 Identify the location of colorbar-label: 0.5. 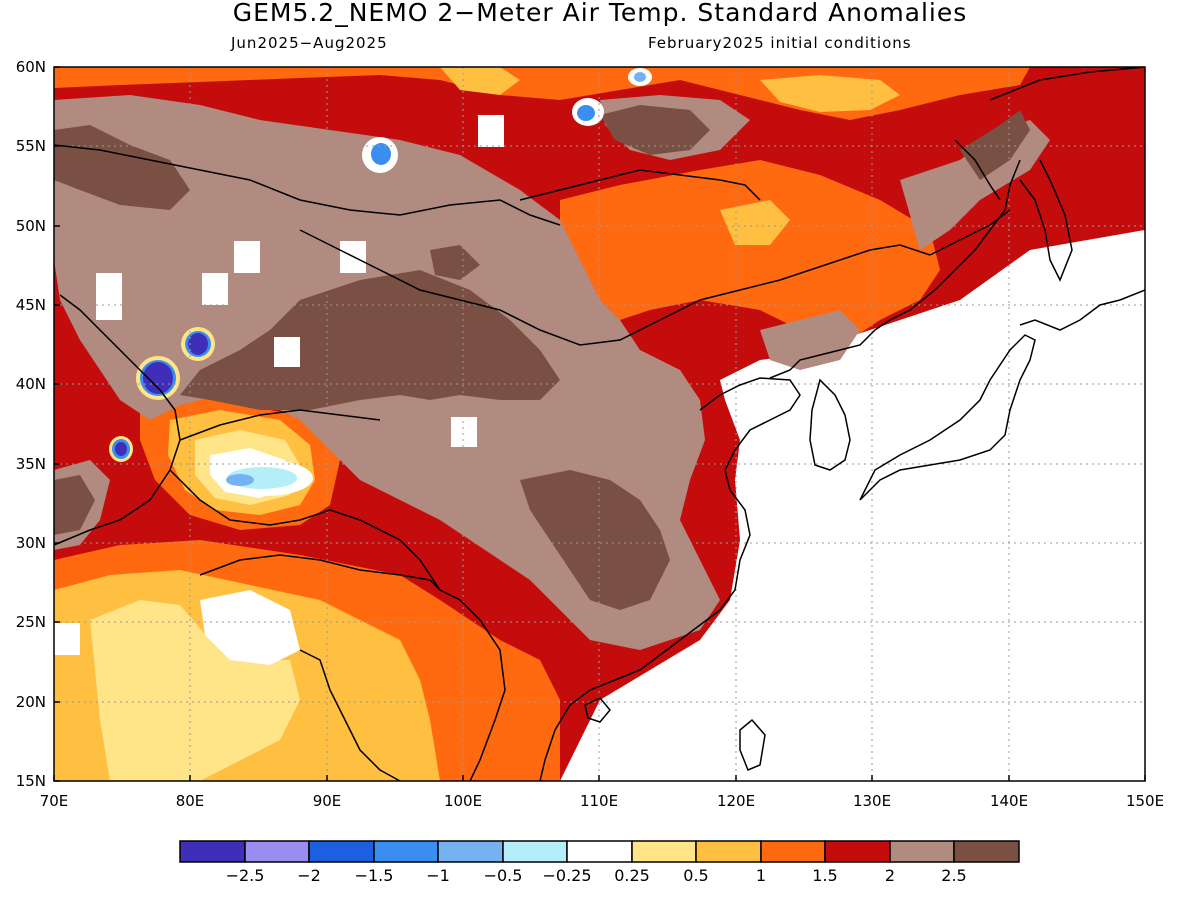
(695, 875).